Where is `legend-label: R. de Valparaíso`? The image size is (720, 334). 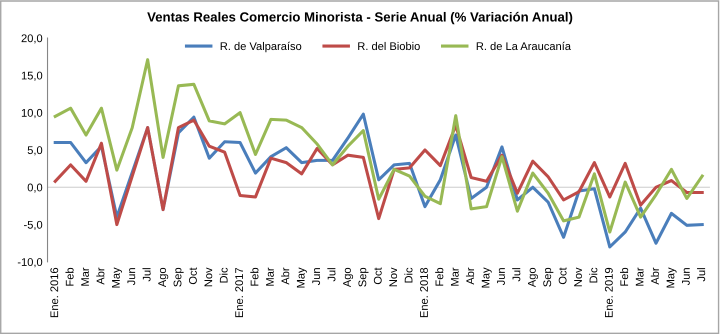
legend-label: R. de Valparaíso is located at coordinates (261, 47).